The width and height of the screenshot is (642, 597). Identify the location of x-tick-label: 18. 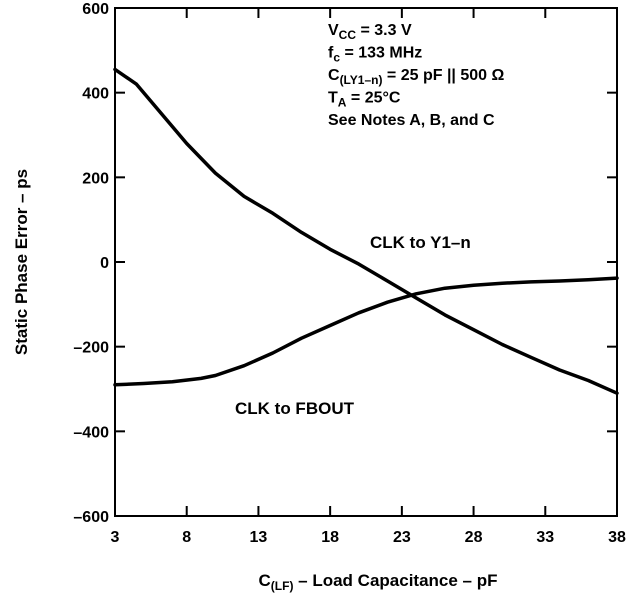
(330, 537).